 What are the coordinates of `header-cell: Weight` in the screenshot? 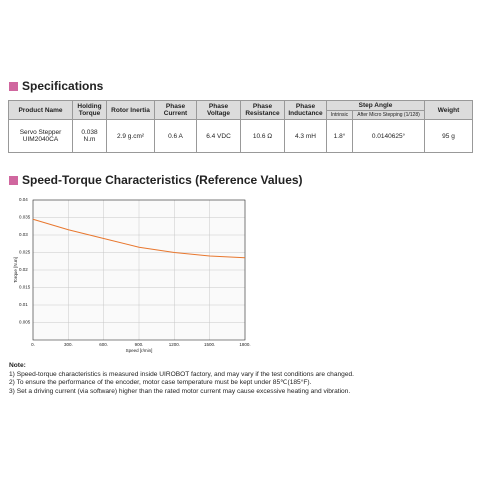 It's located at (448, 110).